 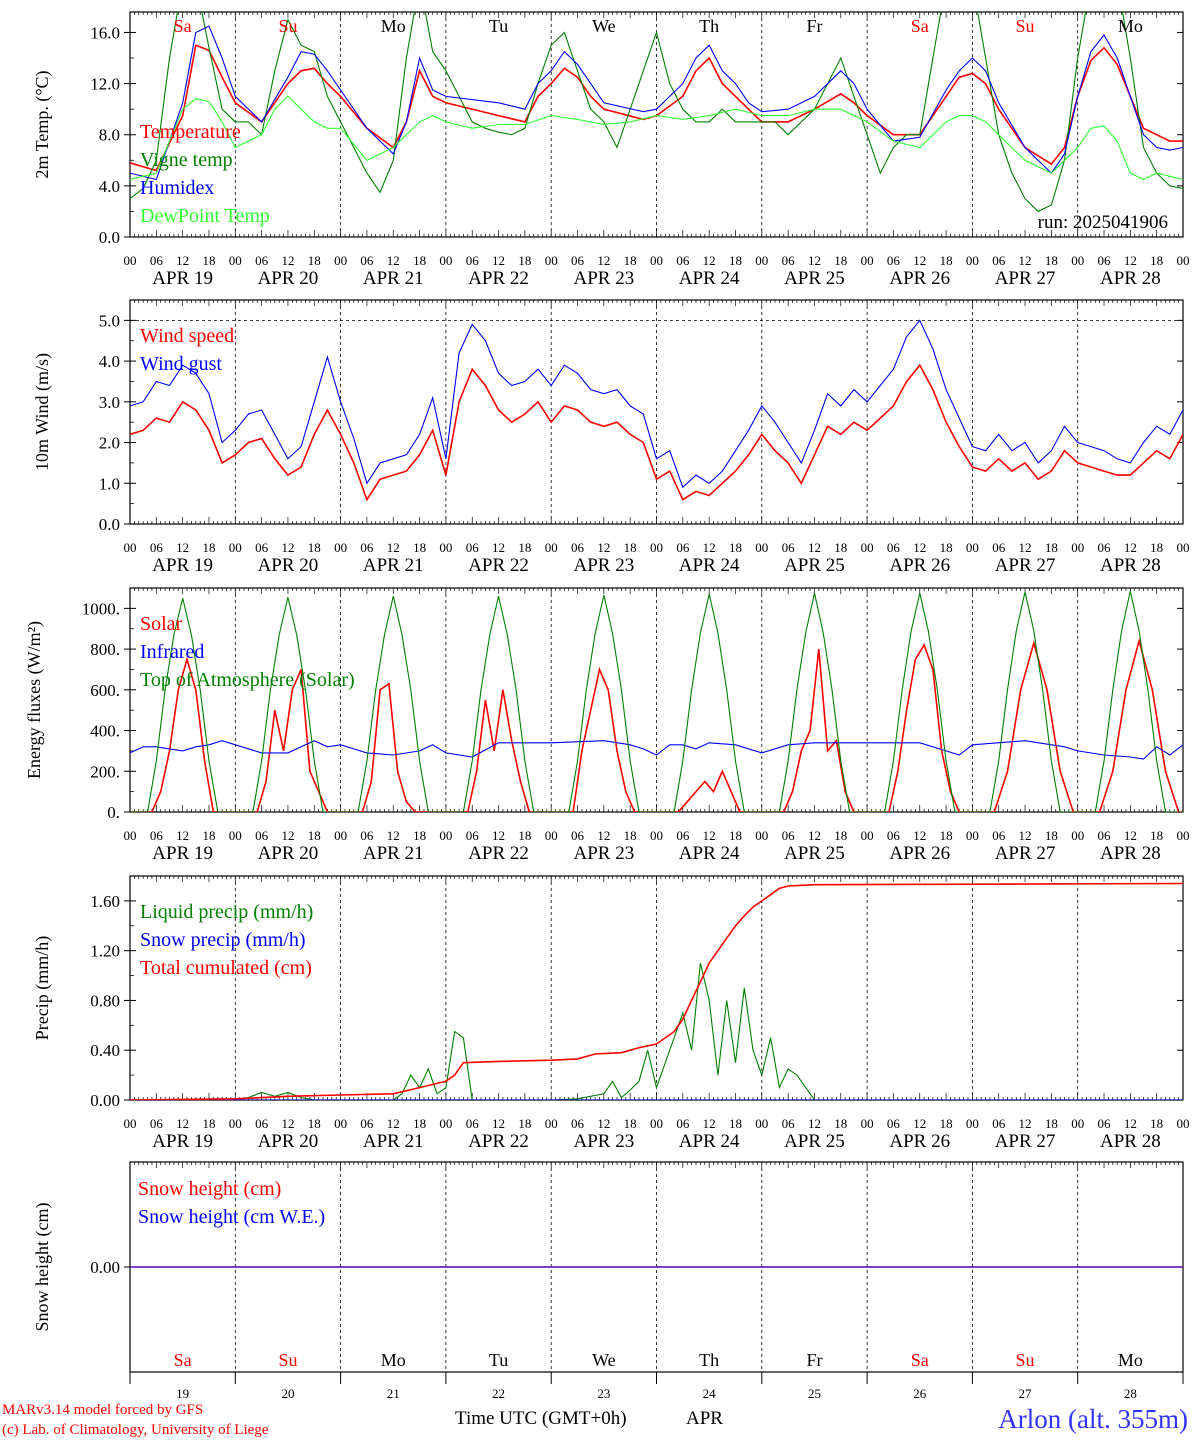 What do you see at coordinates (656, 404) in the screenshot?
I see `series-line-wind-gust` at bounding box center [656, 404].